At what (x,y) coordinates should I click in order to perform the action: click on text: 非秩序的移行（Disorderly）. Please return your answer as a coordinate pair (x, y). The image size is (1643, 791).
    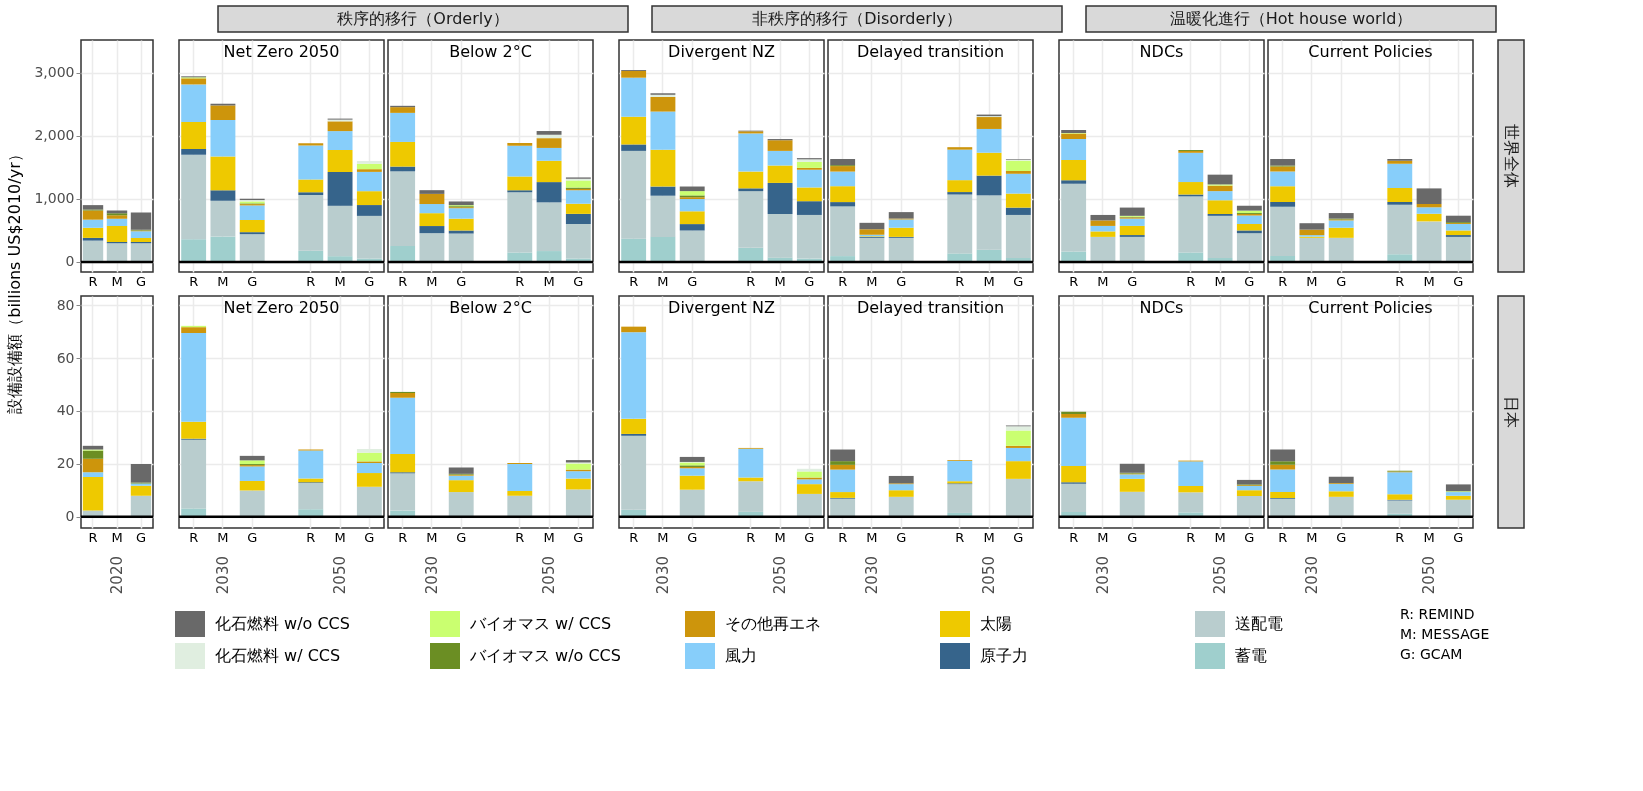
    Looking at the image, I should click on (857, 18).